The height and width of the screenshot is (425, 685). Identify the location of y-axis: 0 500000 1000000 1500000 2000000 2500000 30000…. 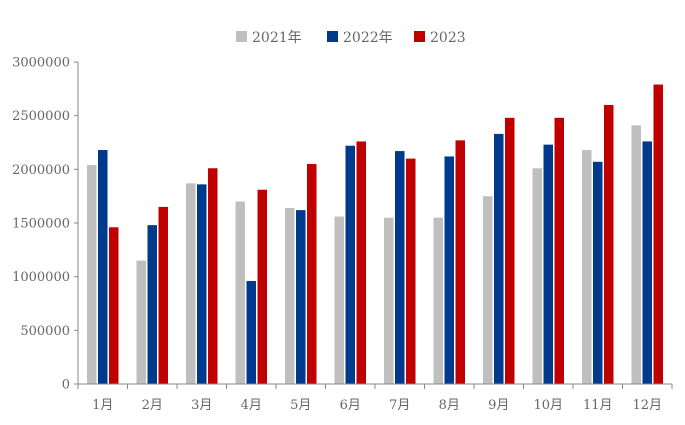
(45, 224).